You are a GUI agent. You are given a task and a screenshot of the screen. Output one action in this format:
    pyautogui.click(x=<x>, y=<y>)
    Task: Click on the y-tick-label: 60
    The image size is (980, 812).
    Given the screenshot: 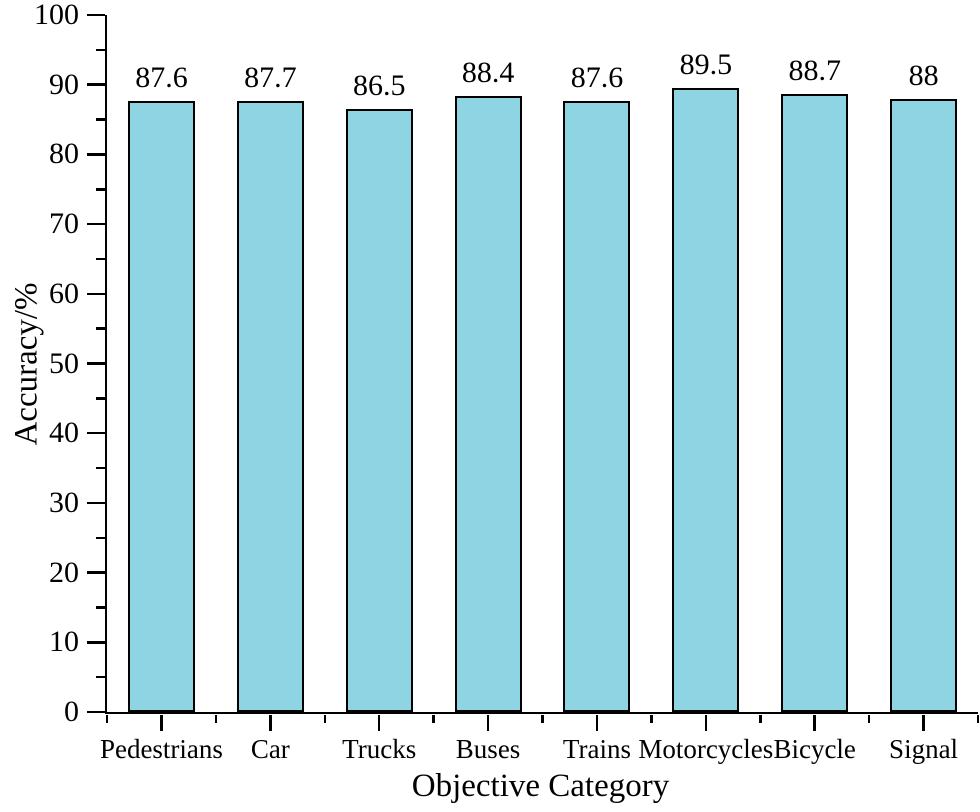 What is the action you would take?
    pyautogui.click(x=64, y=293)
    